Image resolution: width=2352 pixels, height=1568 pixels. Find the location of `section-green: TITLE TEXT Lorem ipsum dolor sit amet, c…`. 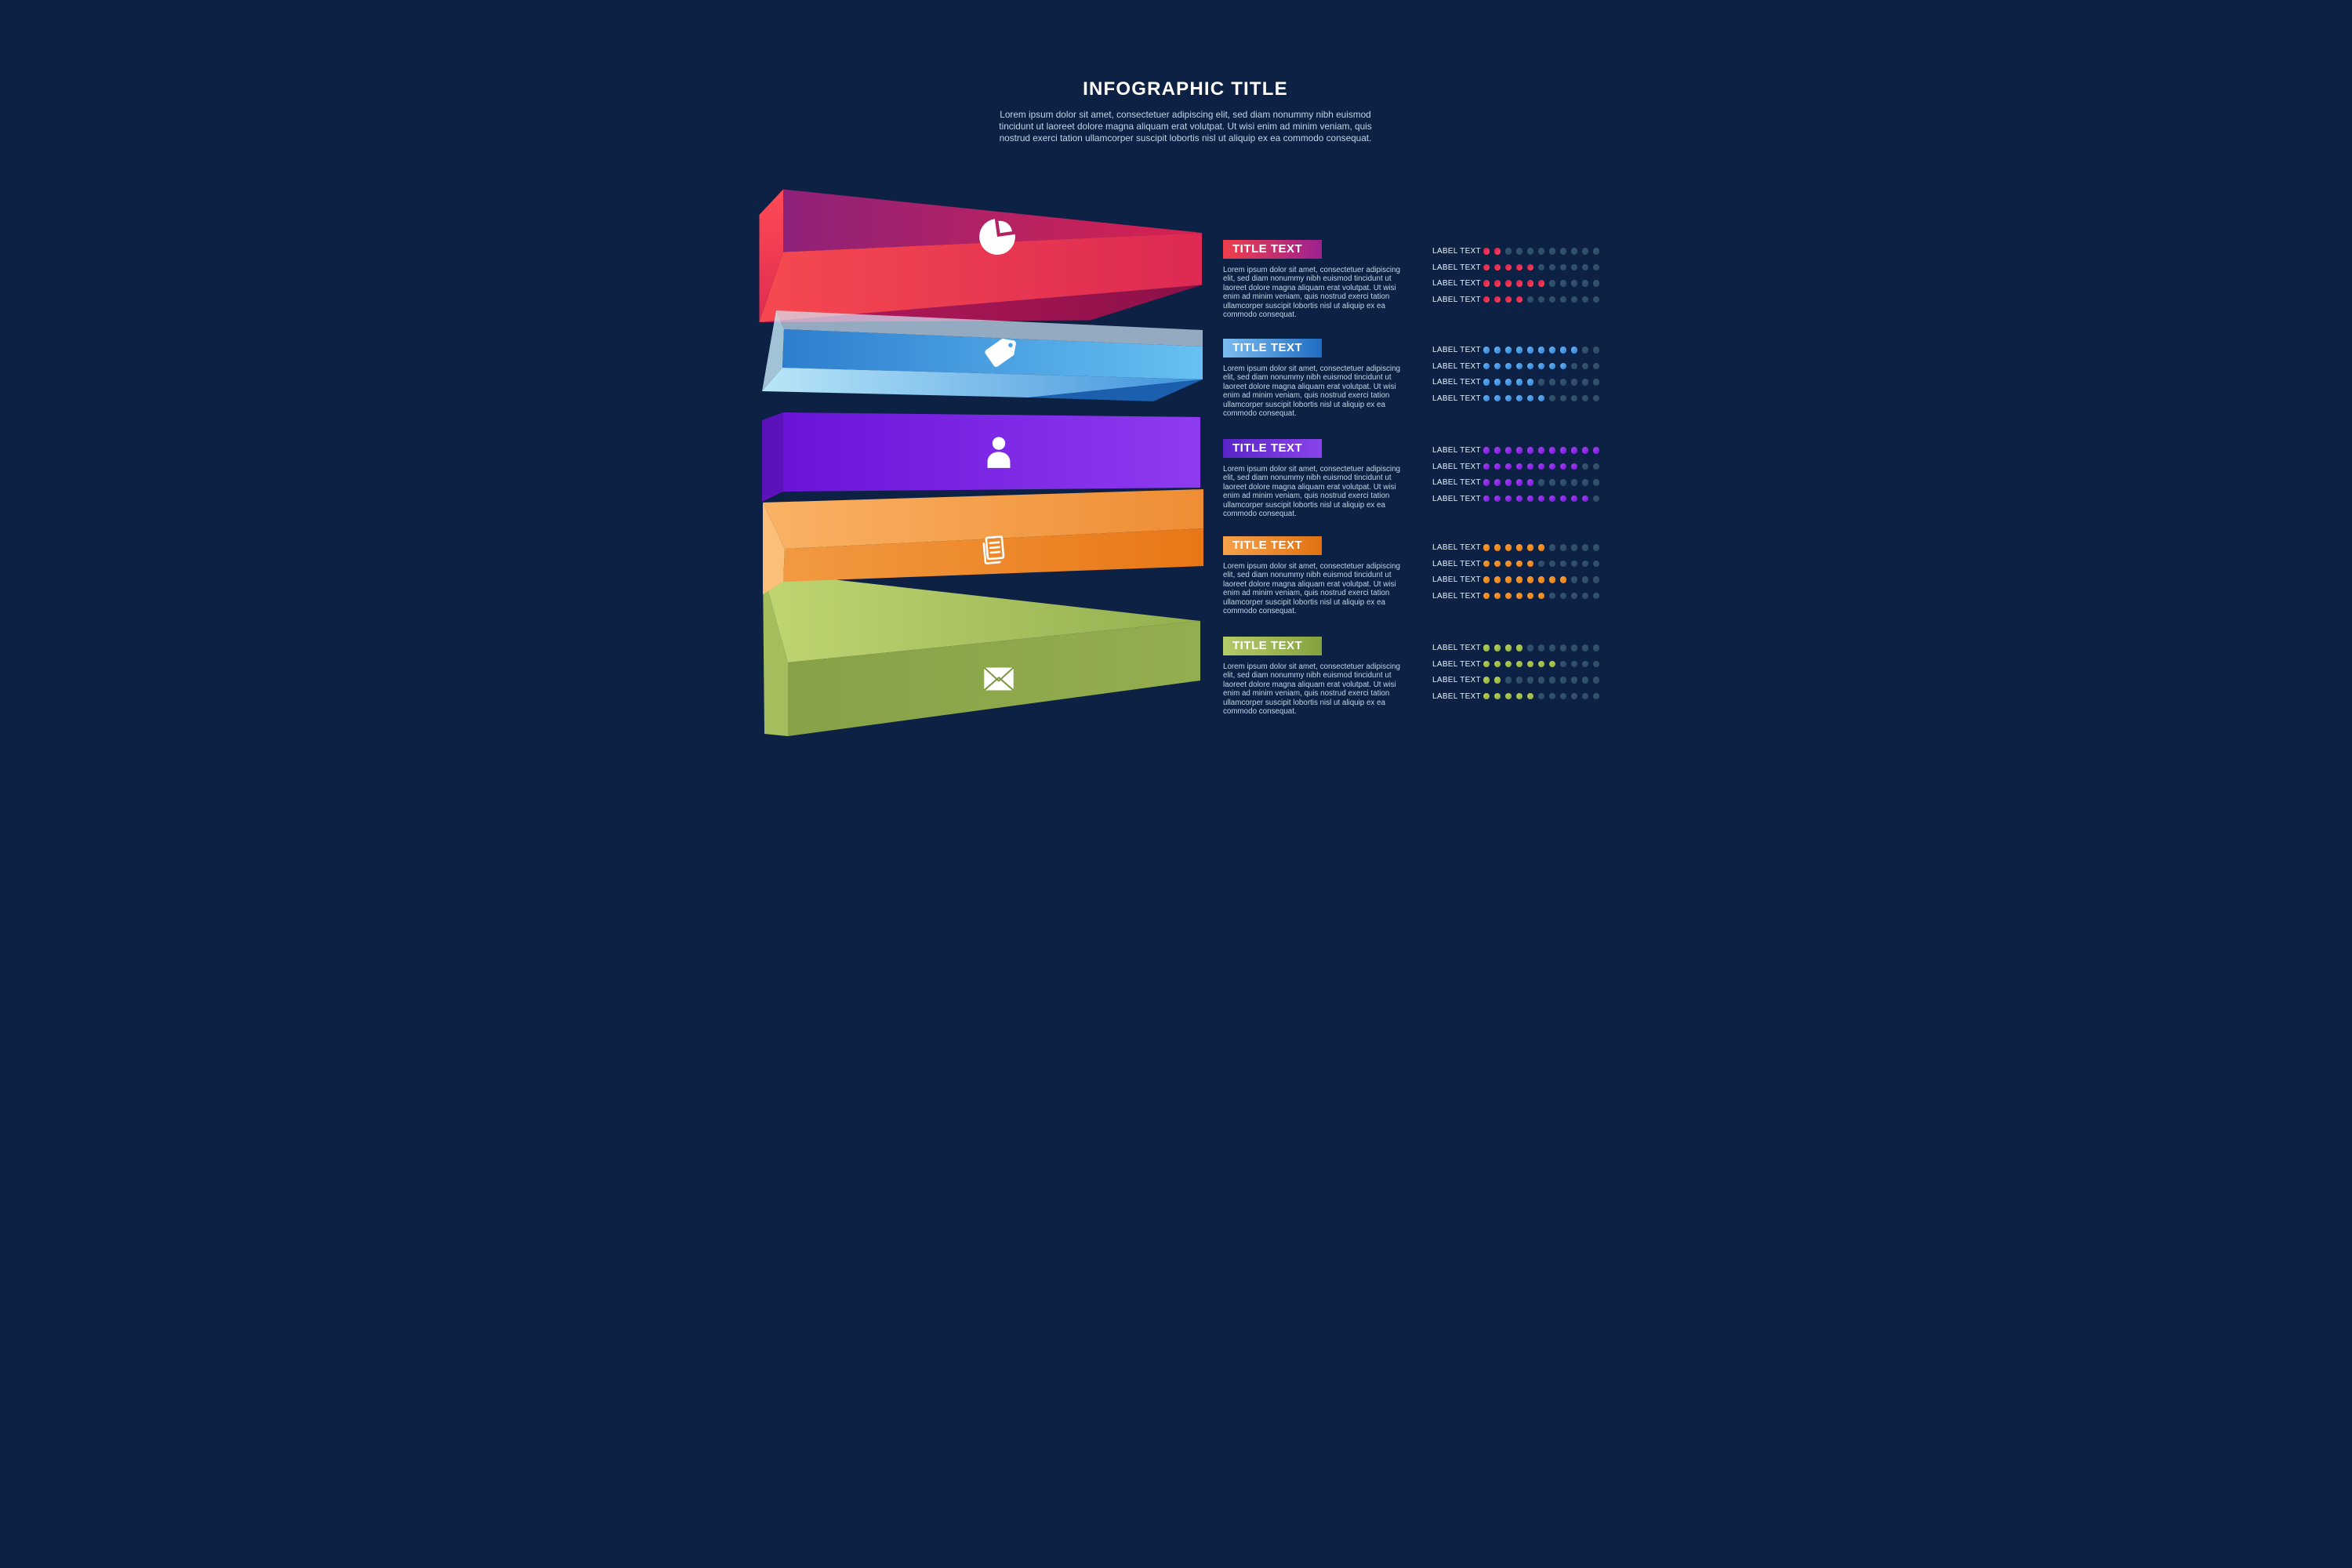

section-green: TITLE TEXT Lorem ipsum dolor sit amet, c… is located at coordinates (1411, 677).